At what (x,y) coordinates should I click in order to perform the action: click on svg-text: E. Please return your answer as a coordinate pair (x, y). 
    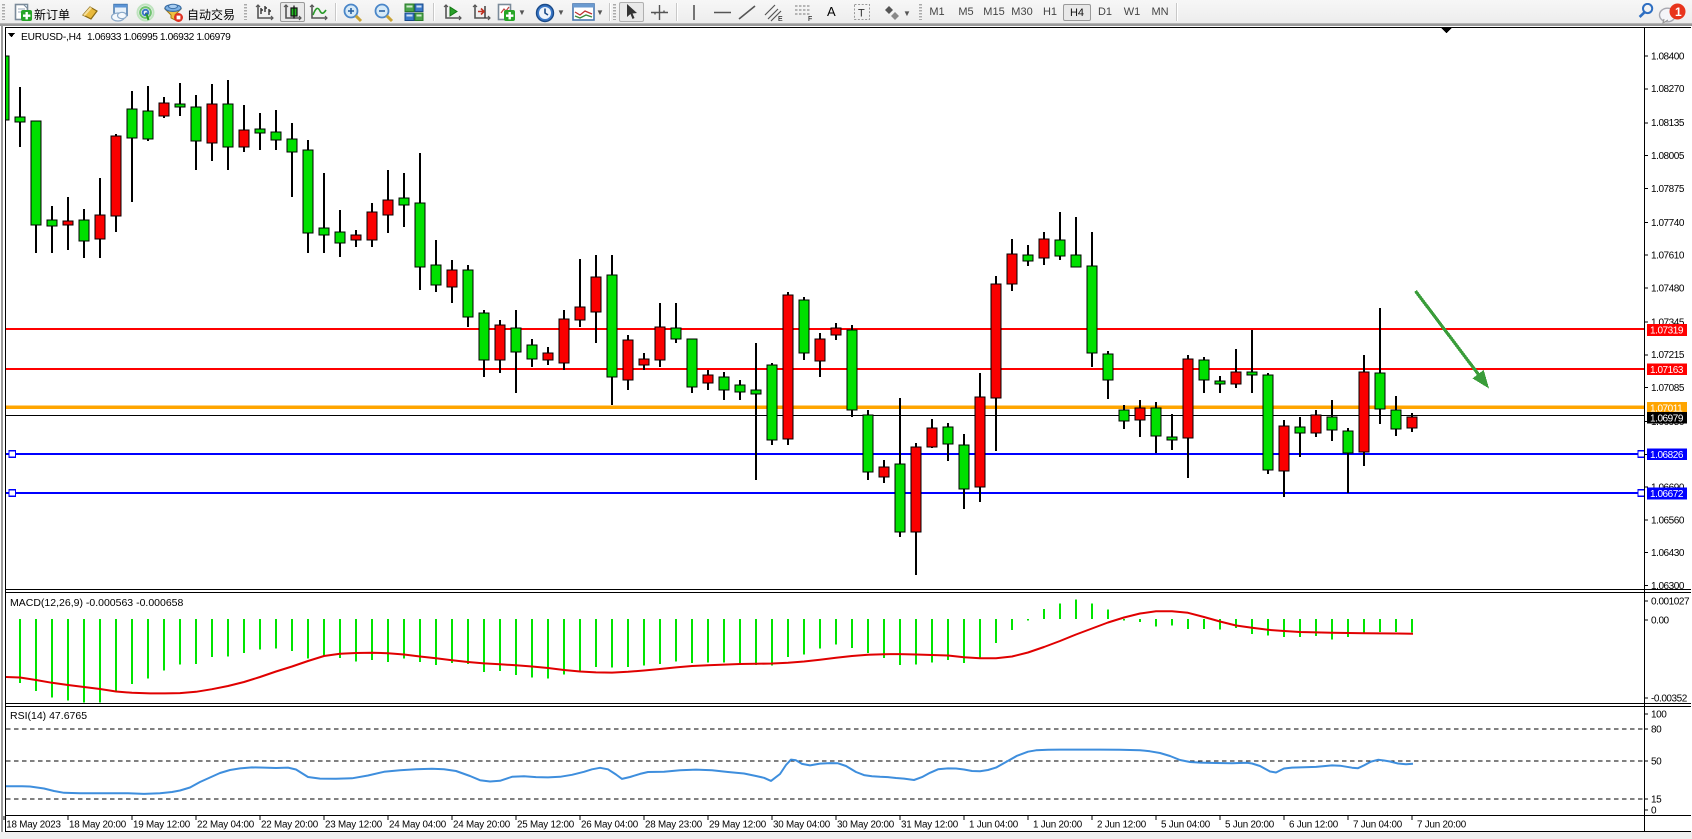
    Looking at the image, I should click on (780, 19).